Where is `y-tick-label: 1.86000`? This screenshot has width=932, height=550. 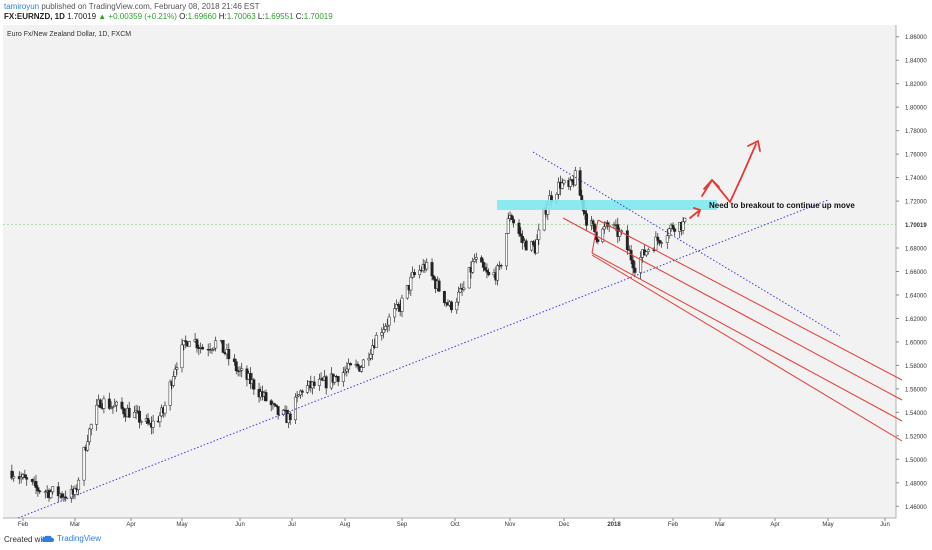 y-tick-label: 1.86000 is located at coordinates (916, 38).